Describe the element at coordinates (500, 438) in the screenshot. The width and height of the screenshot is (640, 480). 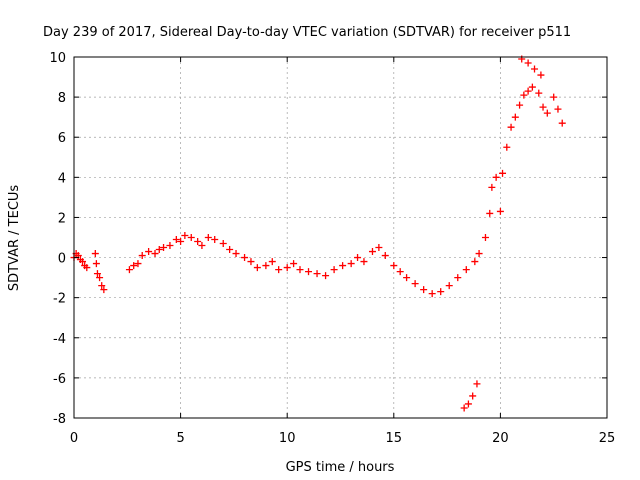
I see `x-tick-label: 20` at that location.